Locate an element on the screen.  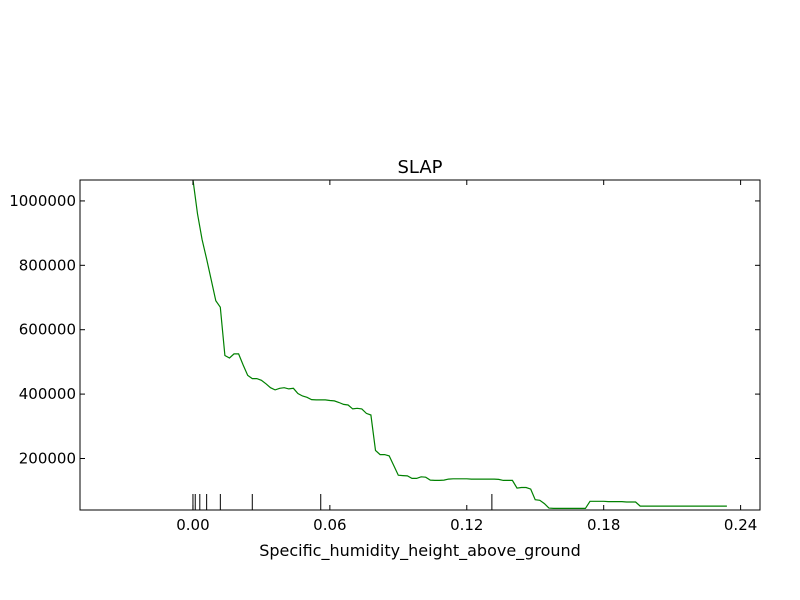
x-tick-label: 0.24 is located at coordinates (740, 525).